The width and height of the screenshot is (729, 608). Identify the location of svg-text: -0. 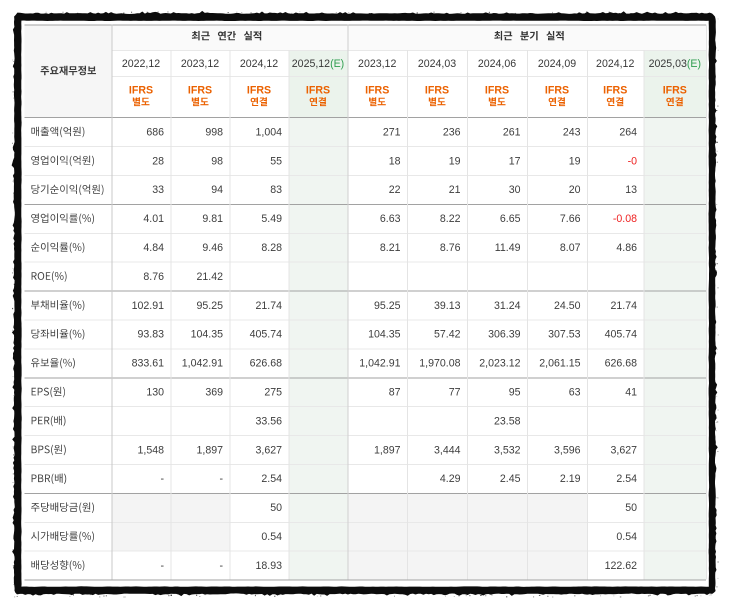
(633, 161).